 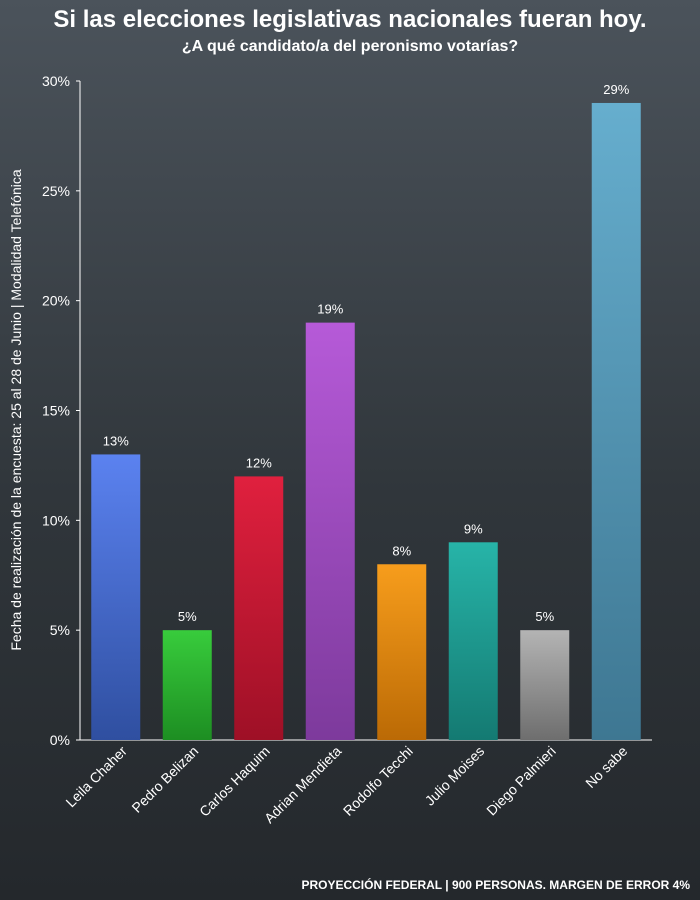 What do you see at coordinates (56, 191) in the screenshot?
I see `y-tick-label: 25%` at bounding box center [56, 191].